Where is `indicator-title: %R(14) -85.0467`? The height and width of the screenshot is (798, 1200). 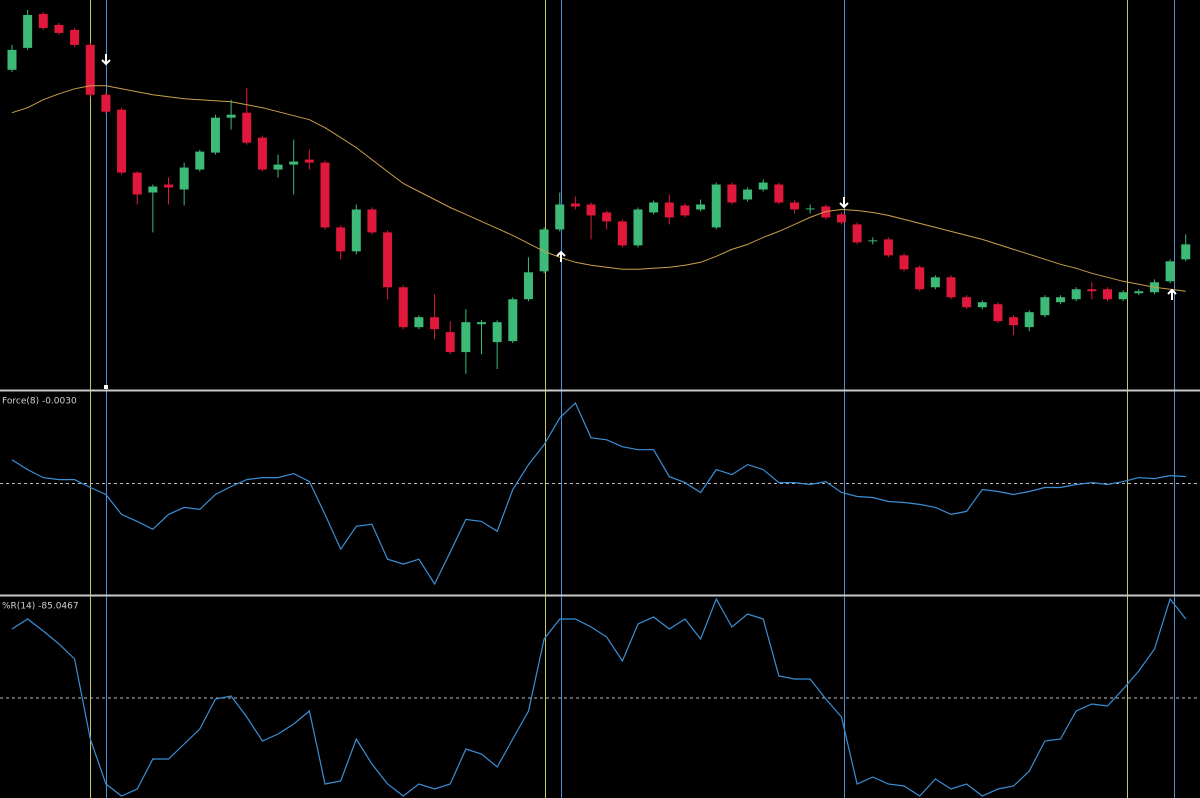 indicator-title: %R(14) -85.0467 is located at coordinates (40, 607).